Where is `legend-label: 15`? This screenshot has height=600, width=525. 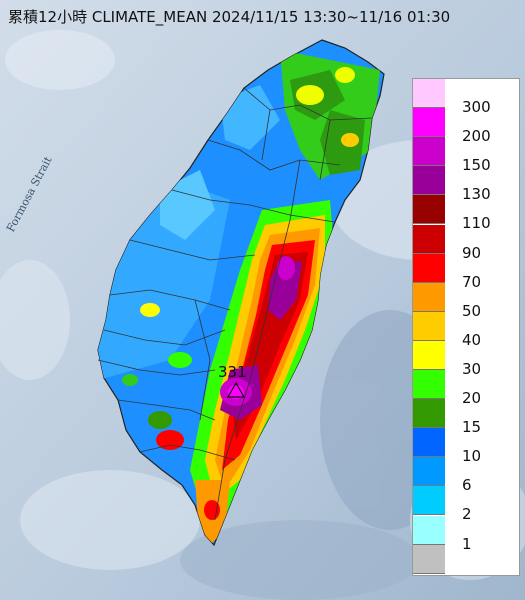
legend-label: 15 is located at coordinates (472, 427).